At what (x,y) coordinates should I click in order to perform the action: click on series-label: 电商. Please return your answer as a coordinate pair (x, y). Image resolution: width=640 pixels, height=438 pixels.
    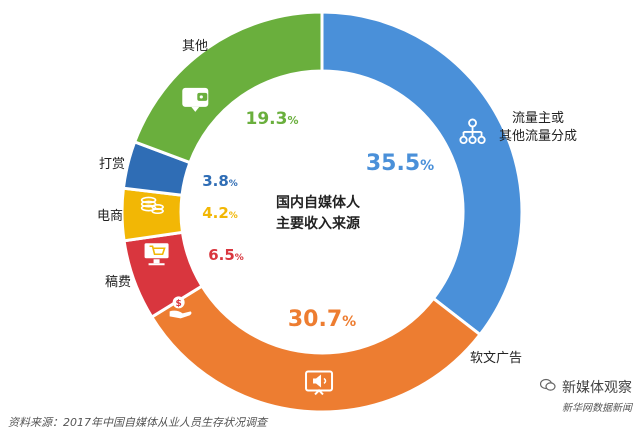
    Looking at the image, I should click on (110, 216).